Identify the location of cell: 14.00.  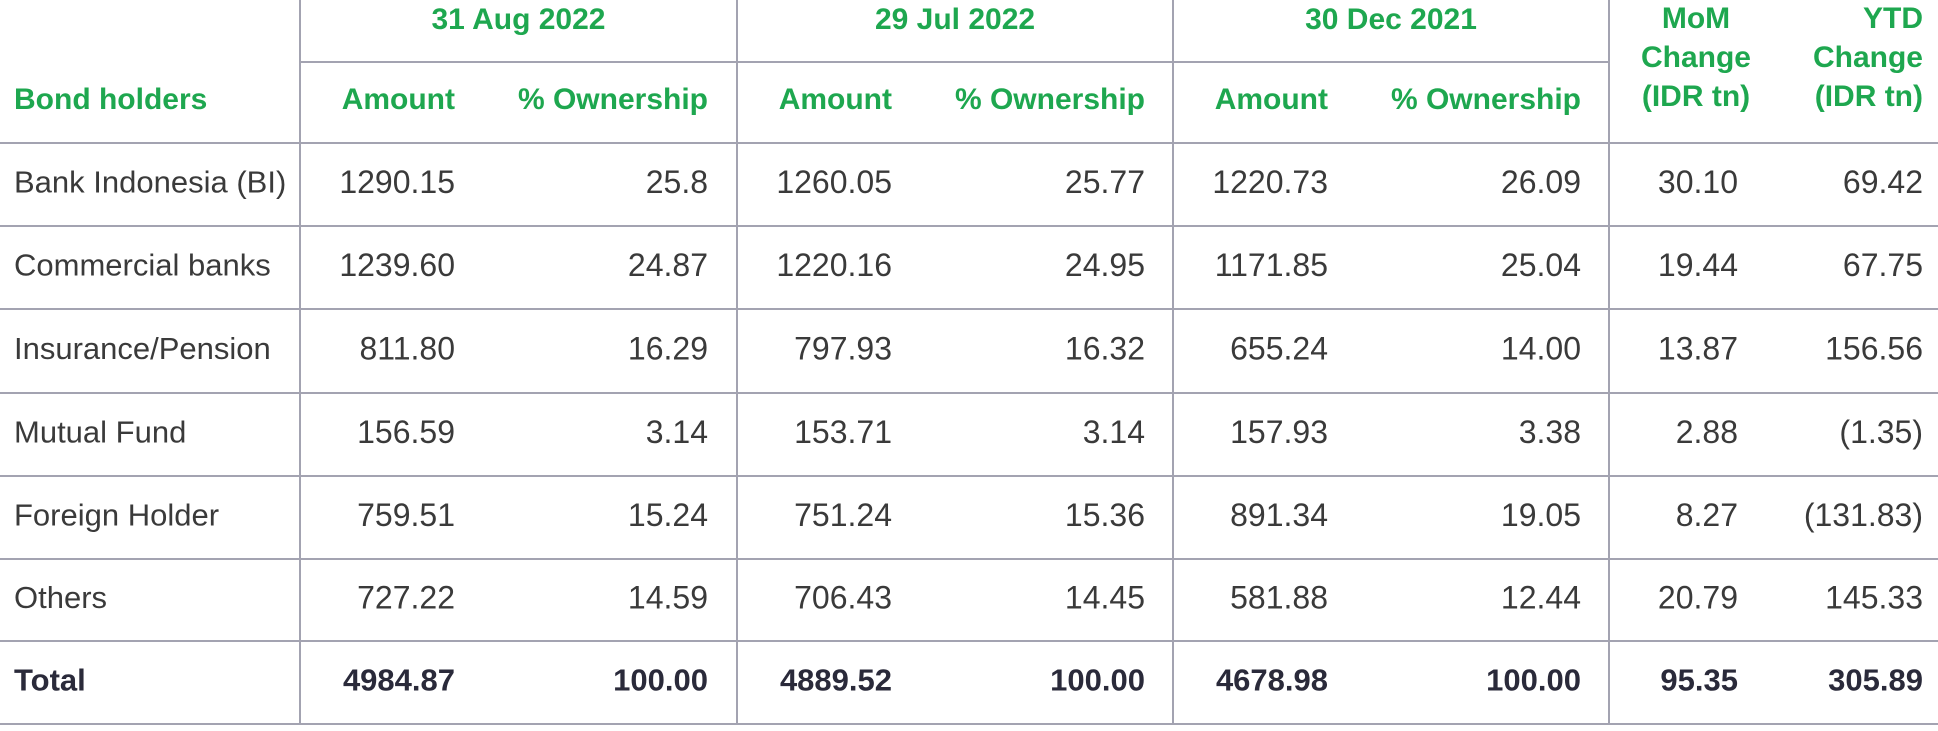
(1541, 348).